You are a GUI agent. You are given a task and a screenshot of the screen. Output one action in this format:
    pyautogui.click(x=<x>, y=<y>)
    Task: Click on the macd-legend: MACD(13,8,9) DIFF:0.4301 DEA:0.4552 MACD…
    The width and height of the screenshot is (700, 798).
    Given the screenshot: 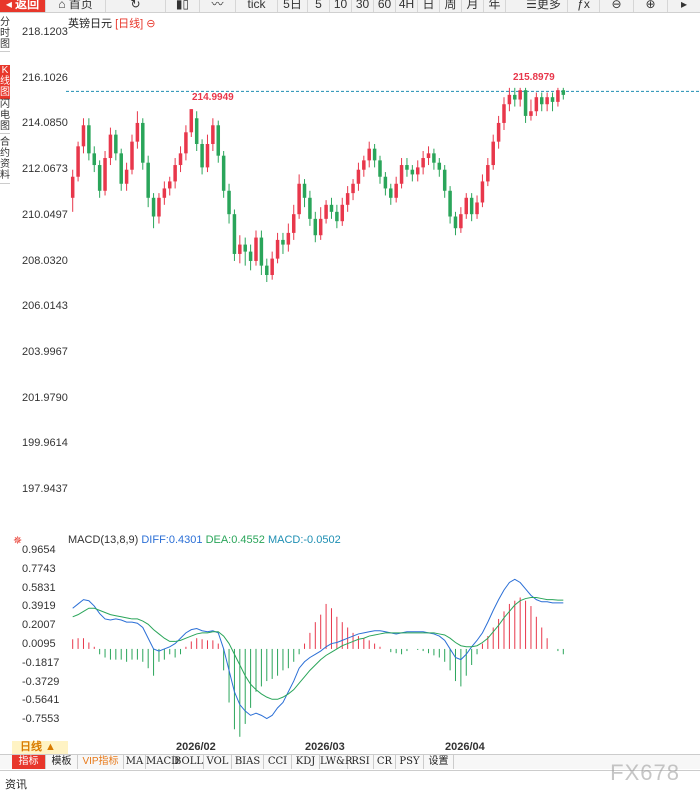 What is the action you would take?
    pyautogui.click(x=204, y=540)
    